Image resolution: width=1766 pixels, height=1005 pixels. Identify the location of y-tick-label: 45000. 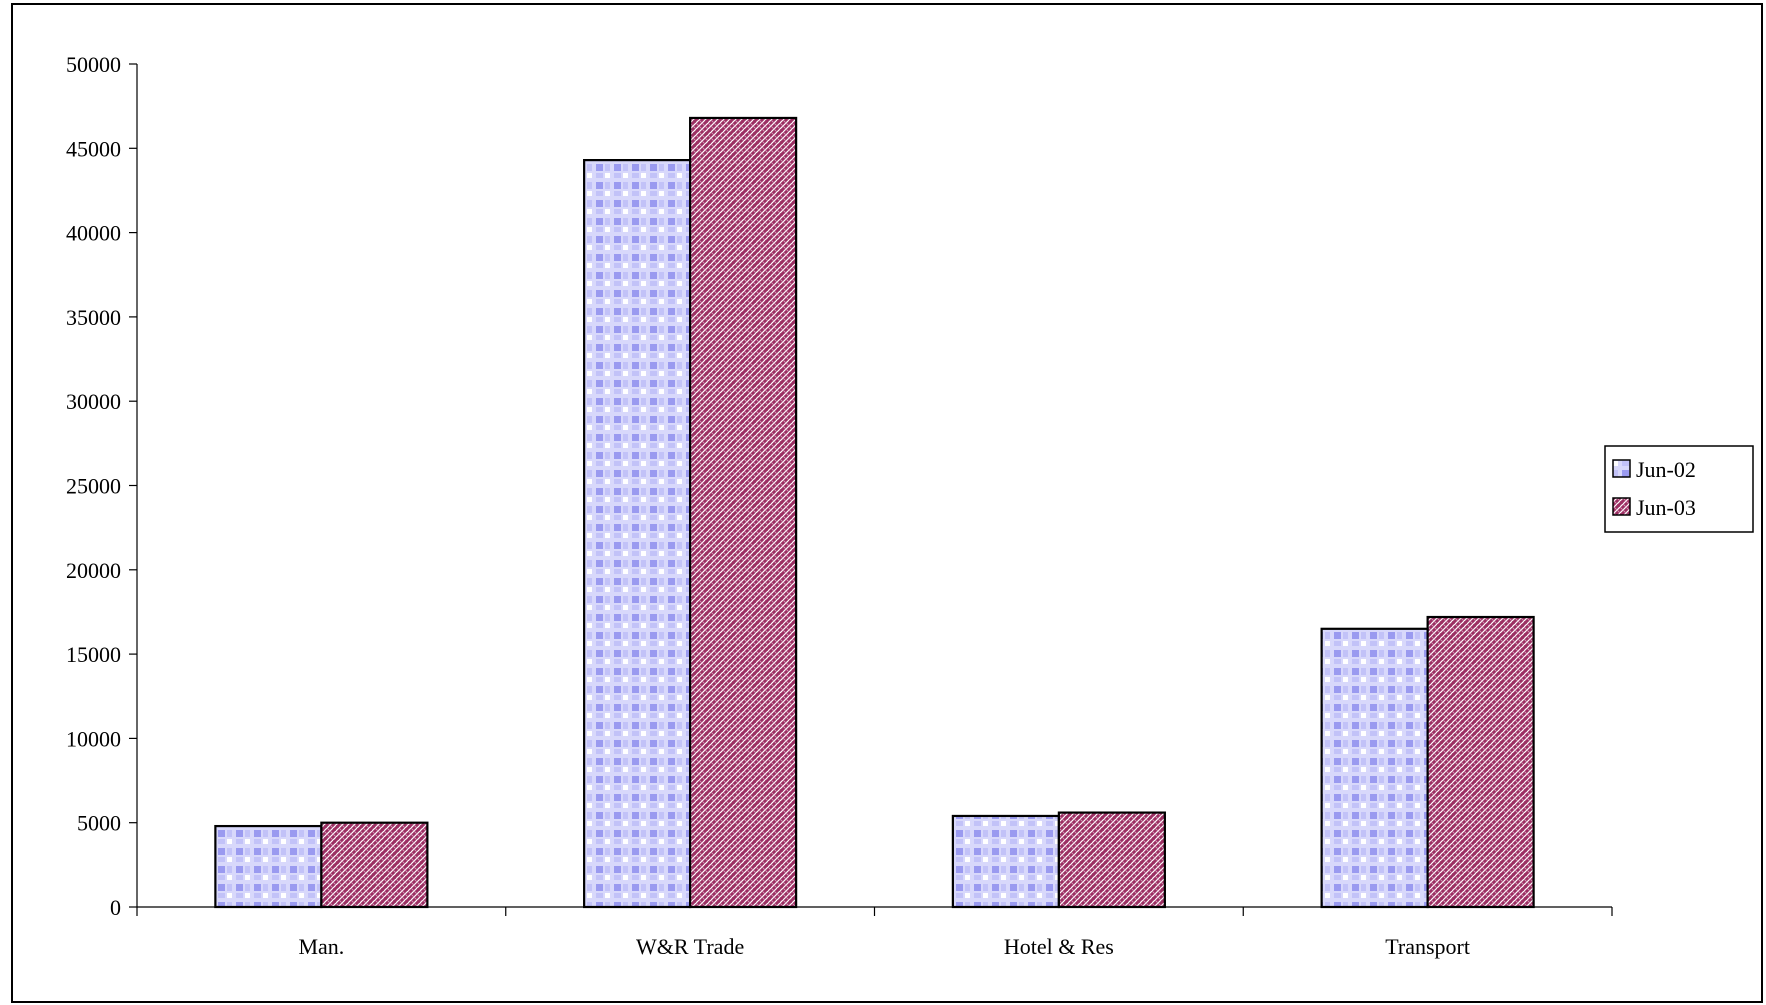
(93, 148).